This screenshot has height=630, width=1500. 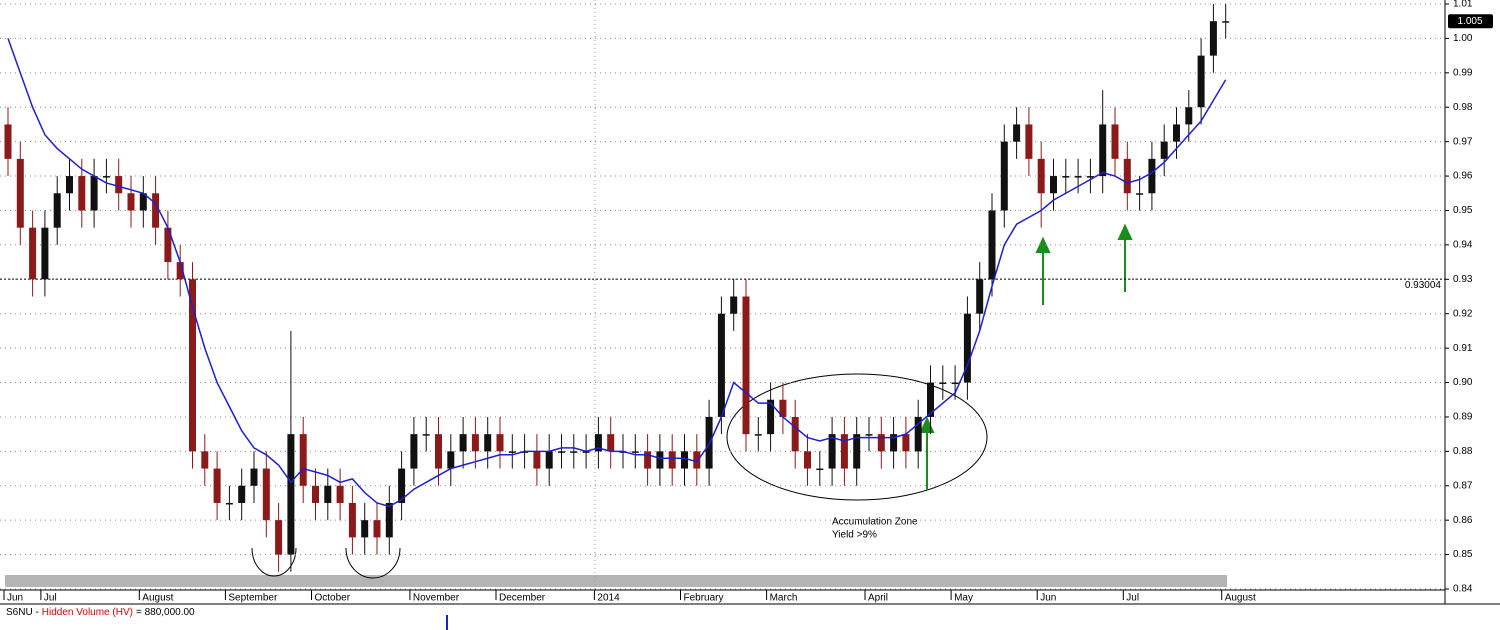 What do you see at coordinates (1423, 285) in the screenshot?
I see `reference-label: 0.93004` at bounding box center [1423, 285].